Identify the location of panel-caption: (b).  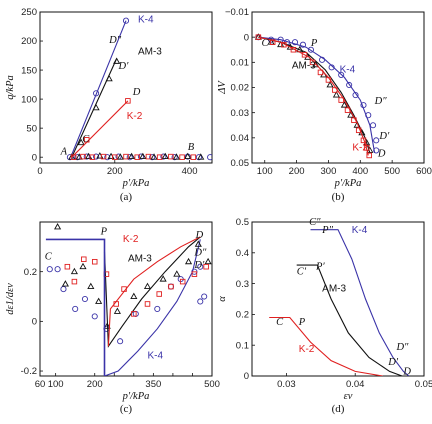
(338, 197).